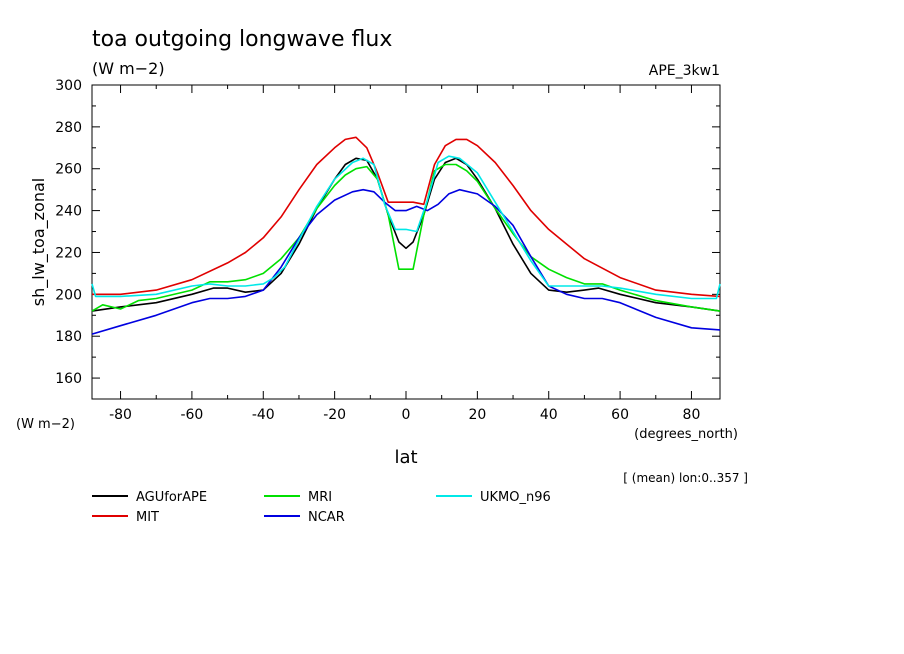 The image size is (904, 654). What do you see at coordinates (549, 415) in the screenshot?
I see `x-tick-label: 40` at bounding box center [549, 415].